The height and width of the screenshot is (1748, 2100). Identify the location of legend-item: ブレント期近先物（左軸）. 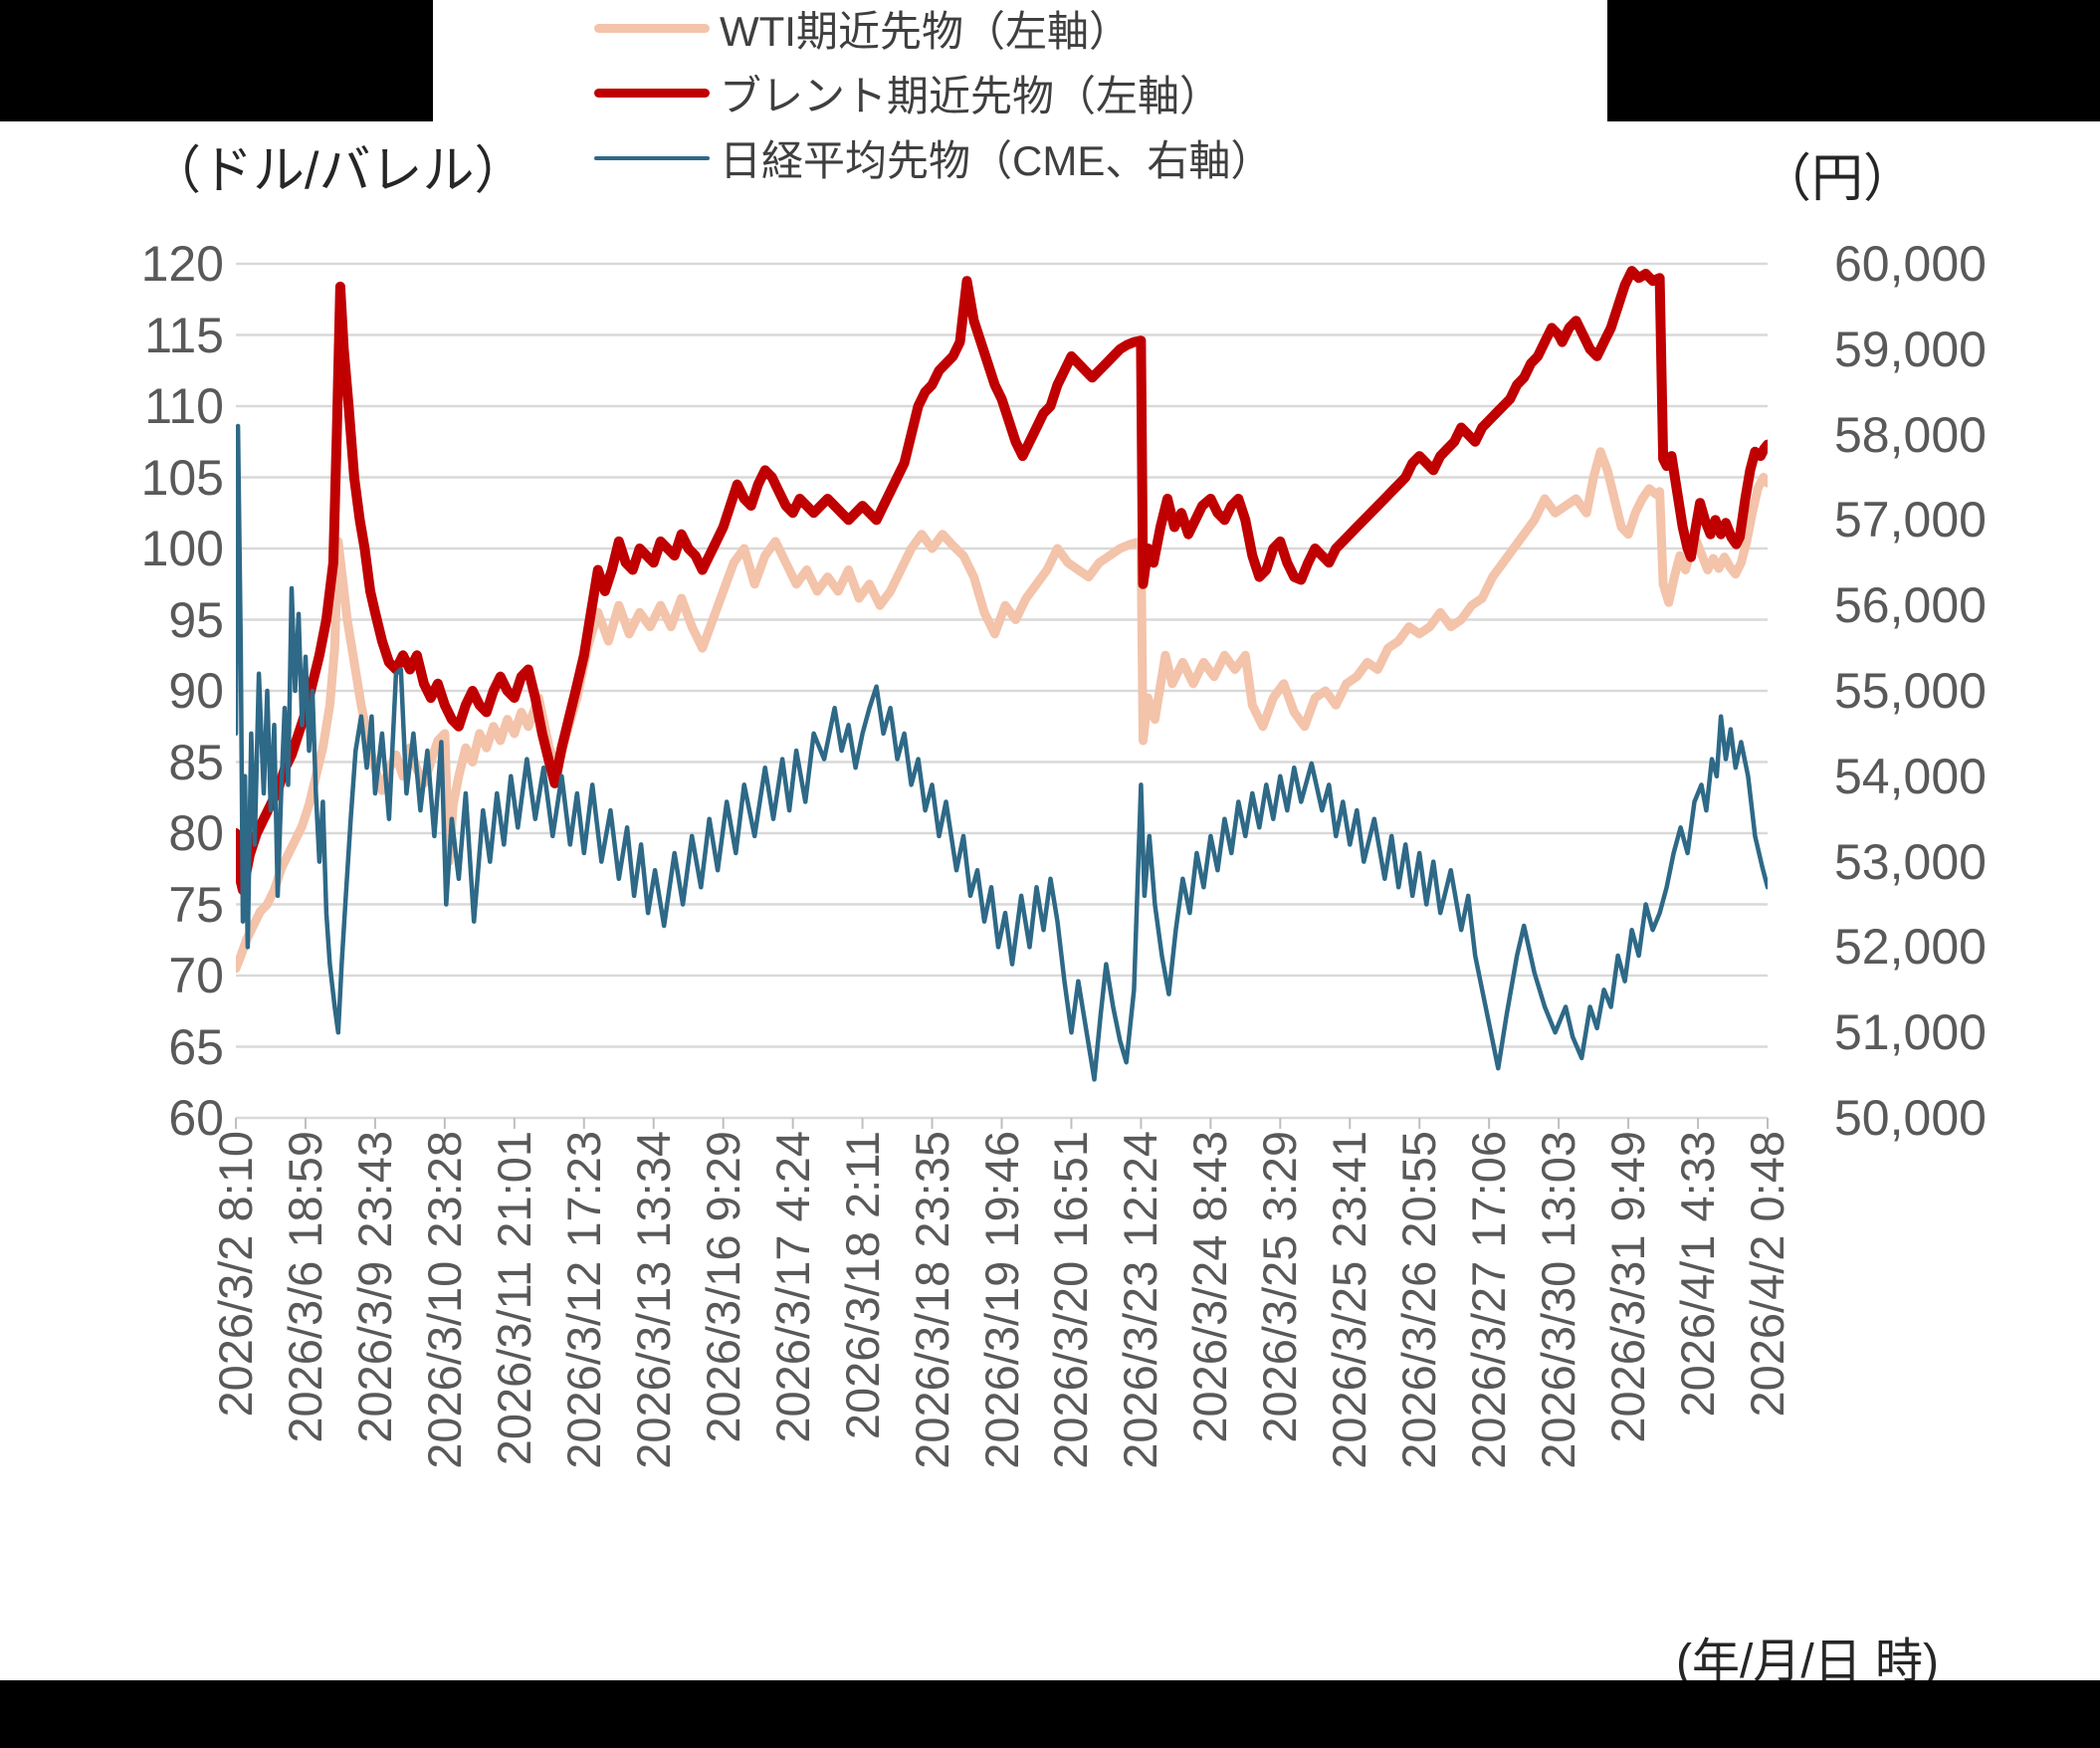
(933, 94).